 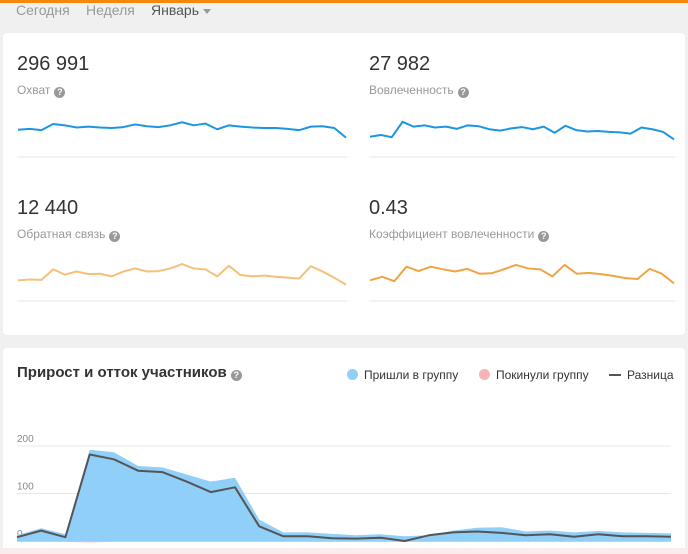 What do you see at coordinates (344, 17) in the screenshot?
I see `period-selector: Сегодня Неделя Январь` at bounding box center [344, 17].